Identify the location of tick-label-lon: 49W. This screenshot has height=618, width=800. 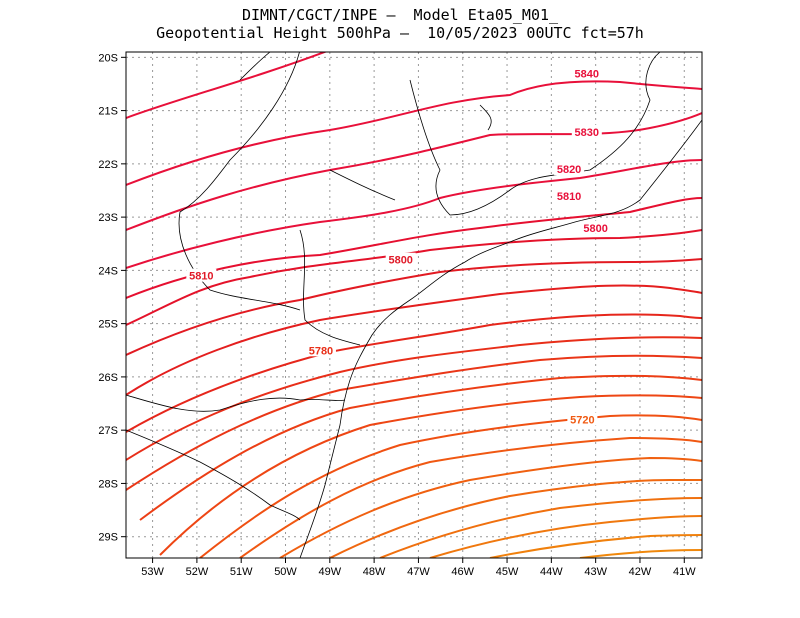
(330, 572).